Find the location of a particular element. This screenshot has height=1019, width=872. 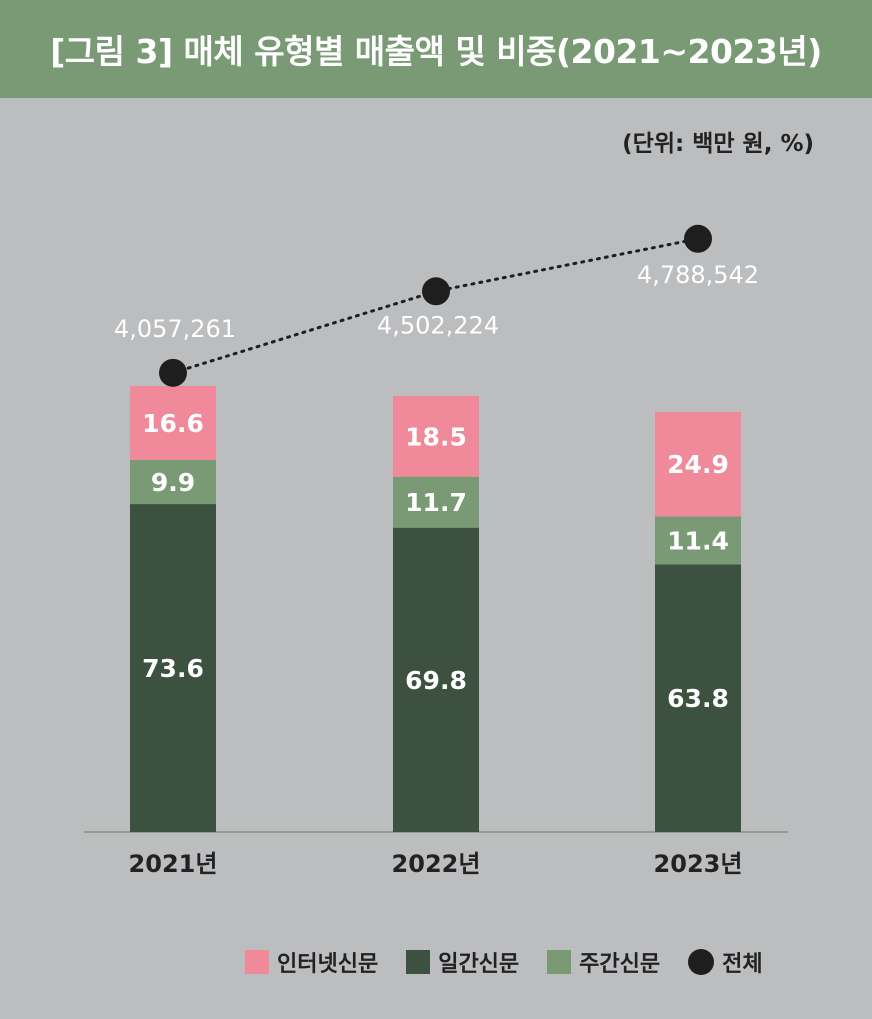

x-tick-label-2: 2022년 is located at coordinates (436, 864).